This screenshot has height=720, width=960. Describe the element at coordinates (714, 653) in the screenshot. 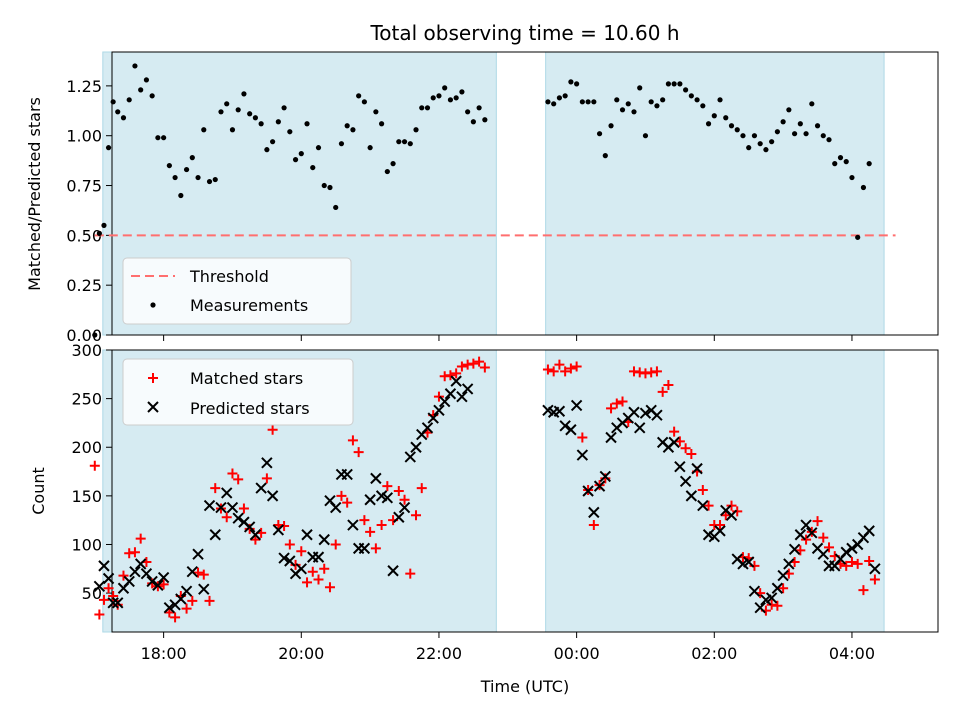

I see `bottom-x-tick-label: 02:00` at that location.